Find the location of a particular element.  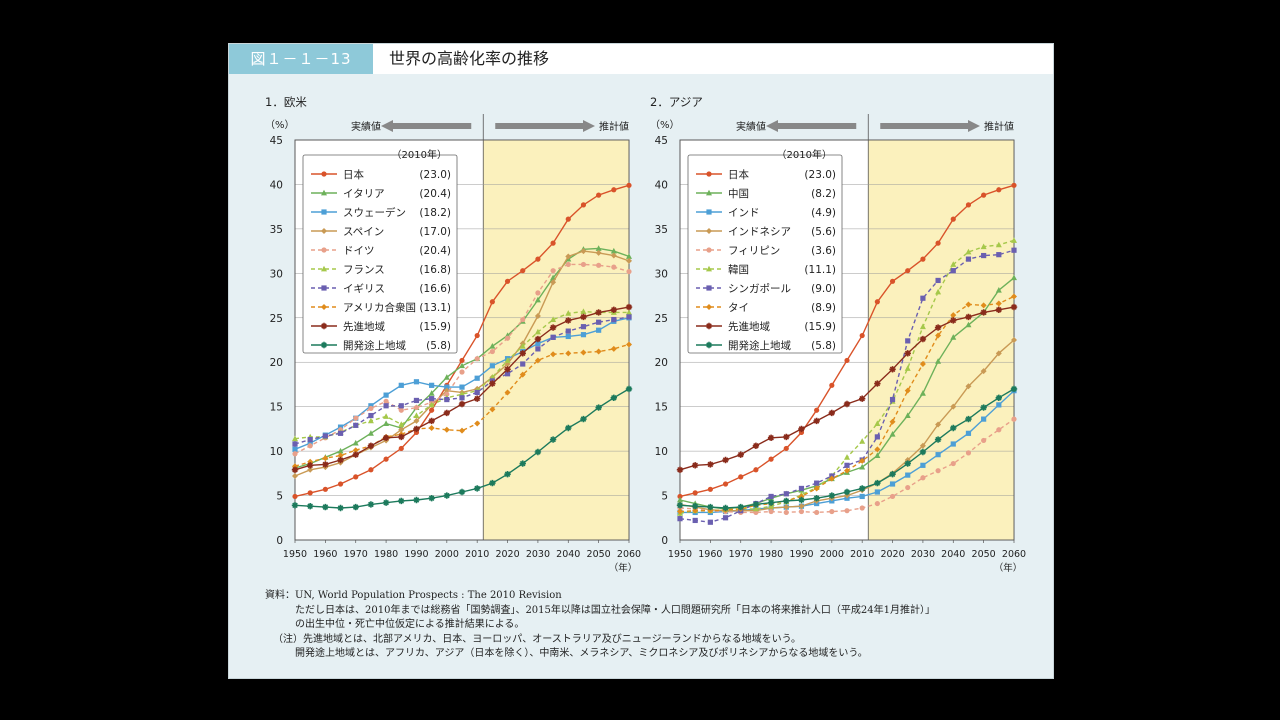

panel-title: 2．アジア is located at coordinates (676, 102).